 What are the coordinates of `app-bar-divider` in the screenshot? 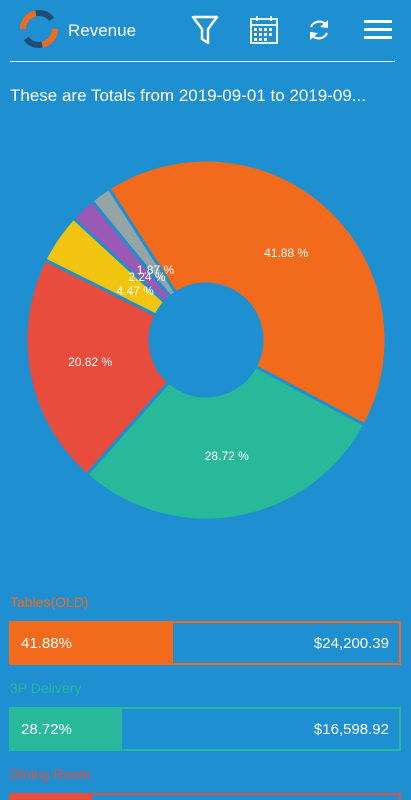 It's located at (202, 61).